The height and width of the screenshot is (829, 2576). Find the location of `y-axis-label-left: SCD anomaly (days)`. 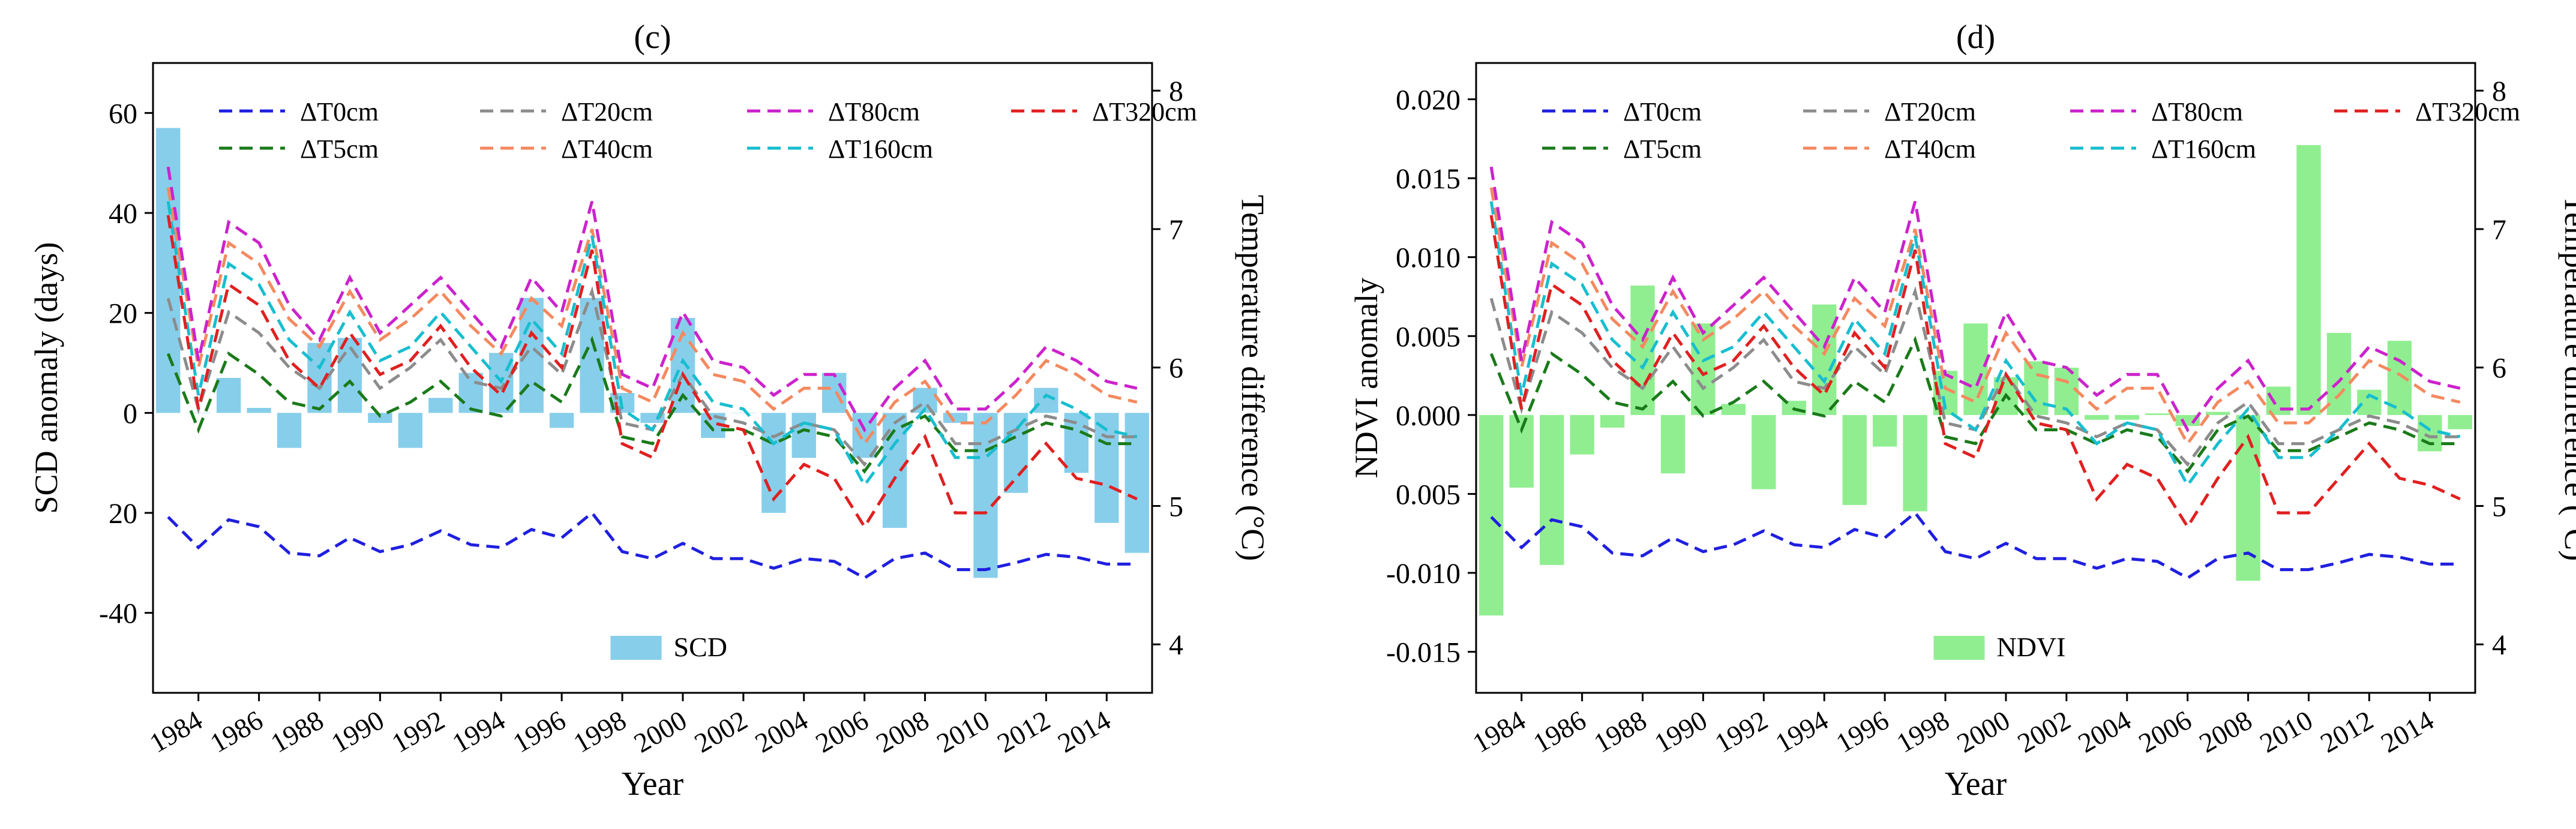

y-axis-label-left: SCD anomaly (days) is located at coordinates (46, 378).